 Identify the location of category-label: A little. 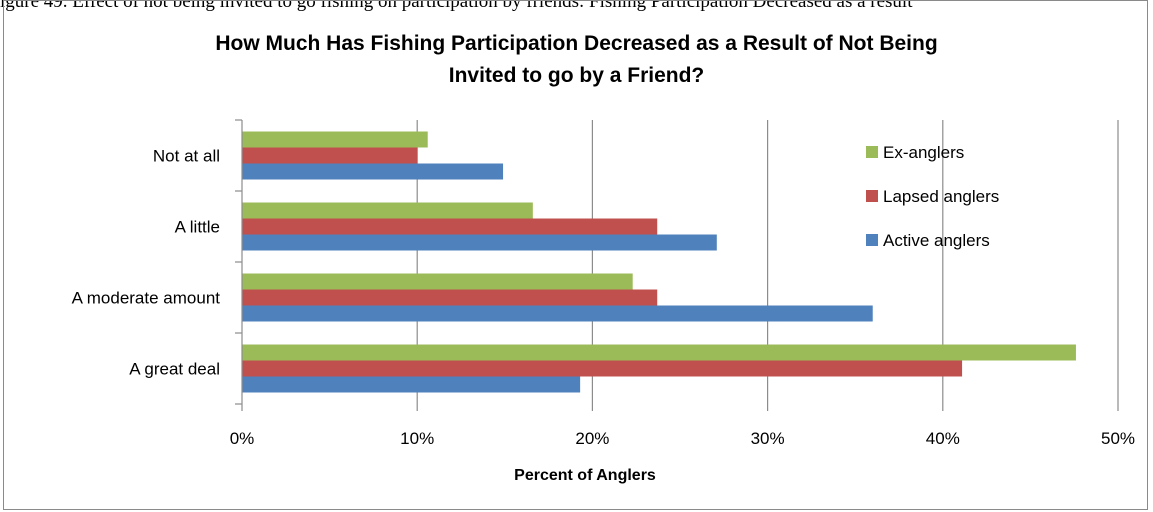
(197, 227).